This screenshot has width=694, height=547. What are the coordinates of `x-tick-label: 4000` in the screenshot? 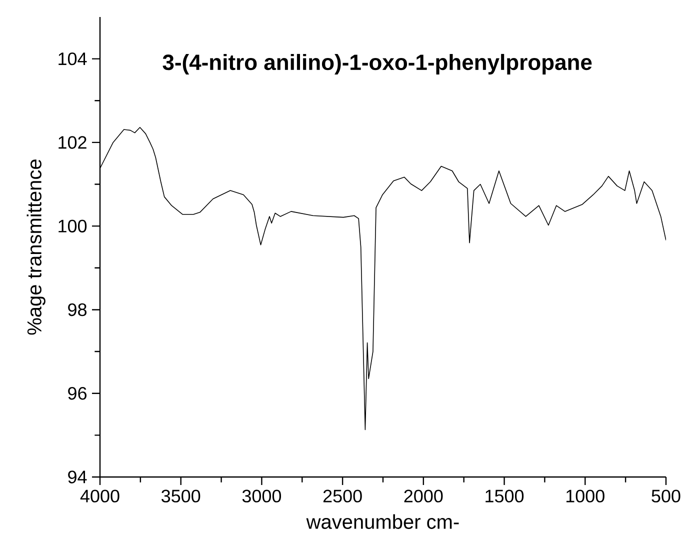 It's located at (100, 496).